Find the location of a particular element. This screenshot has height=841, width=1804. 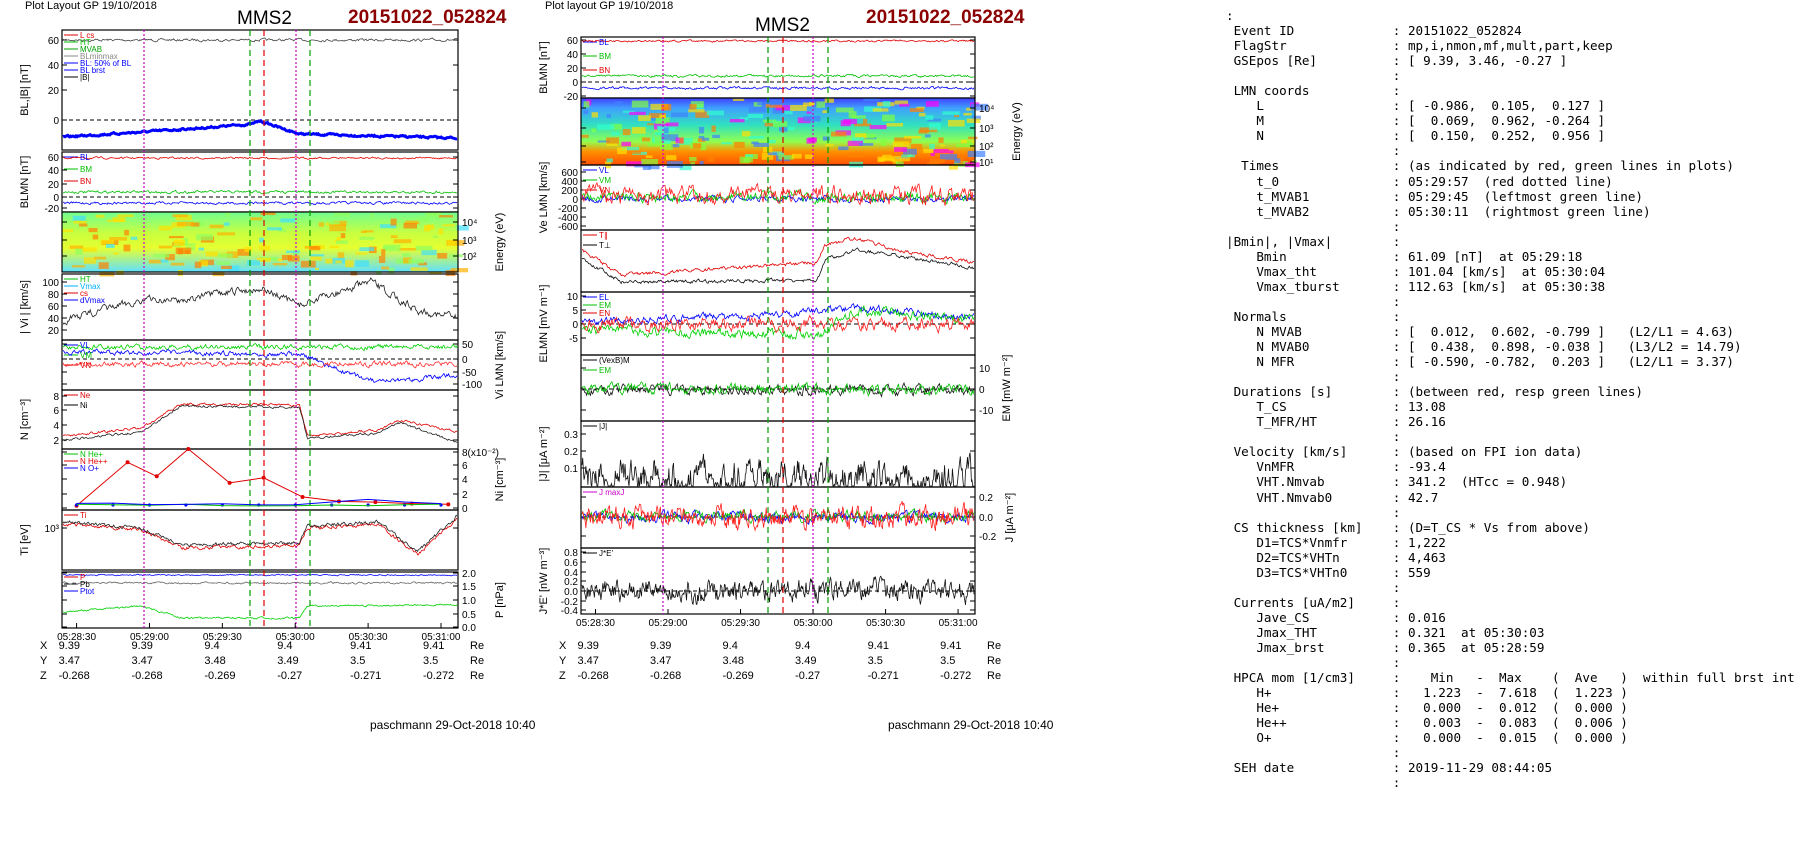

y-axis-label: J [μA m⁻²] is located at coordinates (1010, 517).